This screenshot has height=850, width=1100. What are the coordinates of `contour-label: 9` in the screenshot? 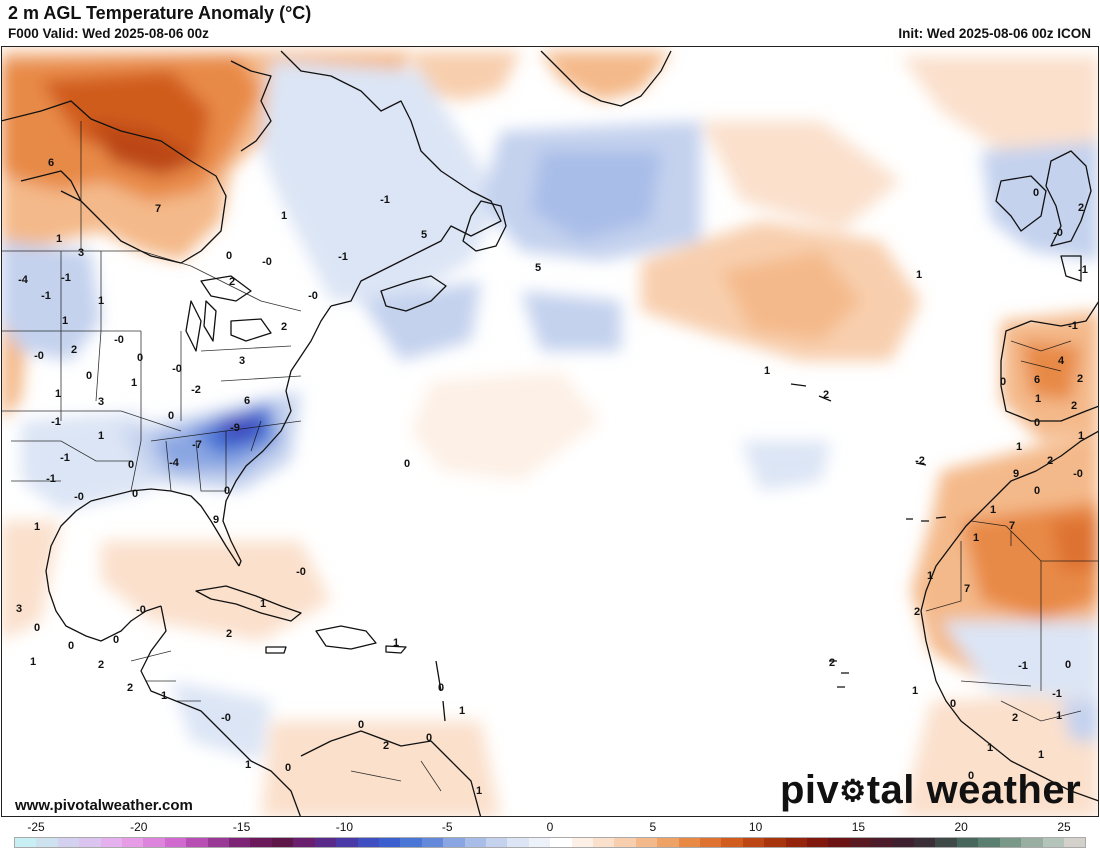 It's located at (1016, 474).